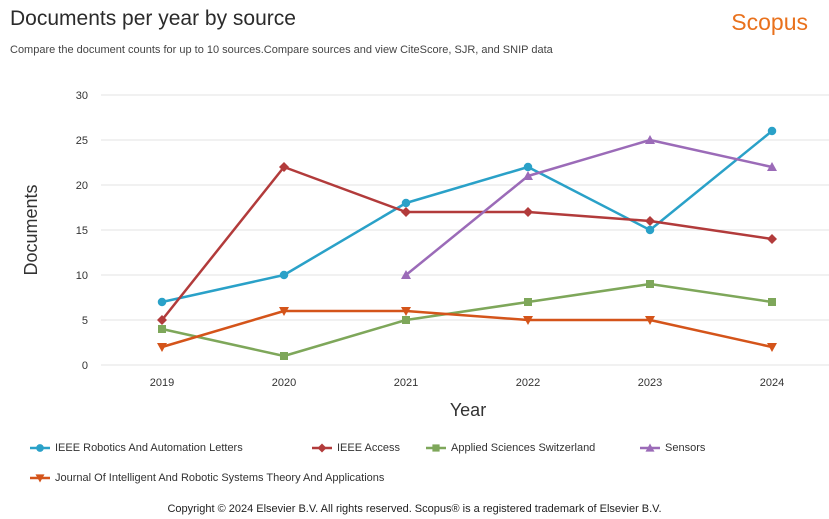  Describe the element at coordinates (528, 383) in the screenshot. I see `x-tick-label: 2022` at that location.